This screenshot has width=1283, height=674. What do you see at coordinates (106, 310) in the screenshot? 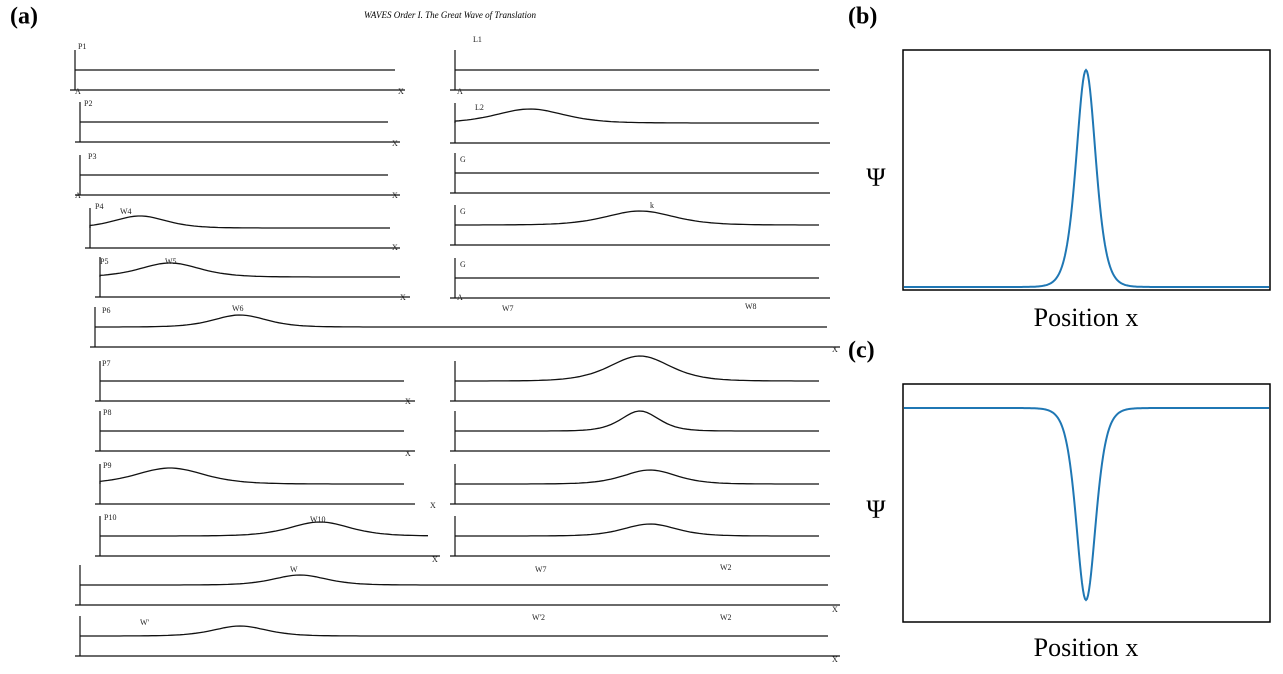
I see `plate-label: P6` at bounding box center [106, 310].